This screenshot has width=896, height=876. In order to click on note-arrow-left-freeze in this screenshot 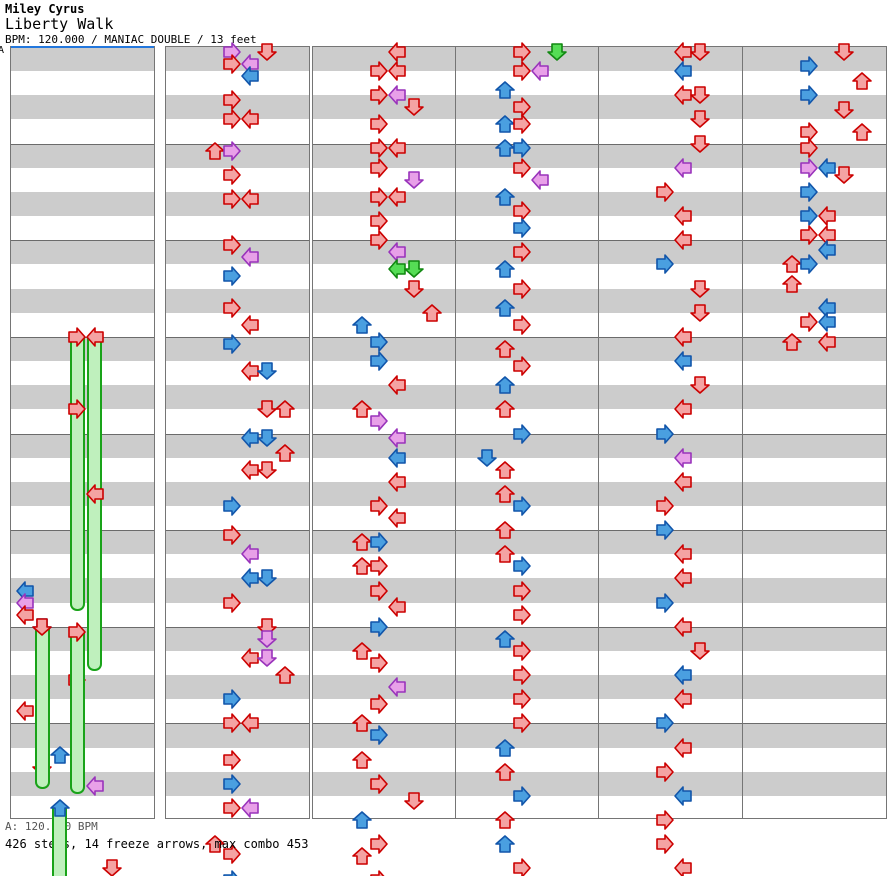, I will do `click(95, 337)`.